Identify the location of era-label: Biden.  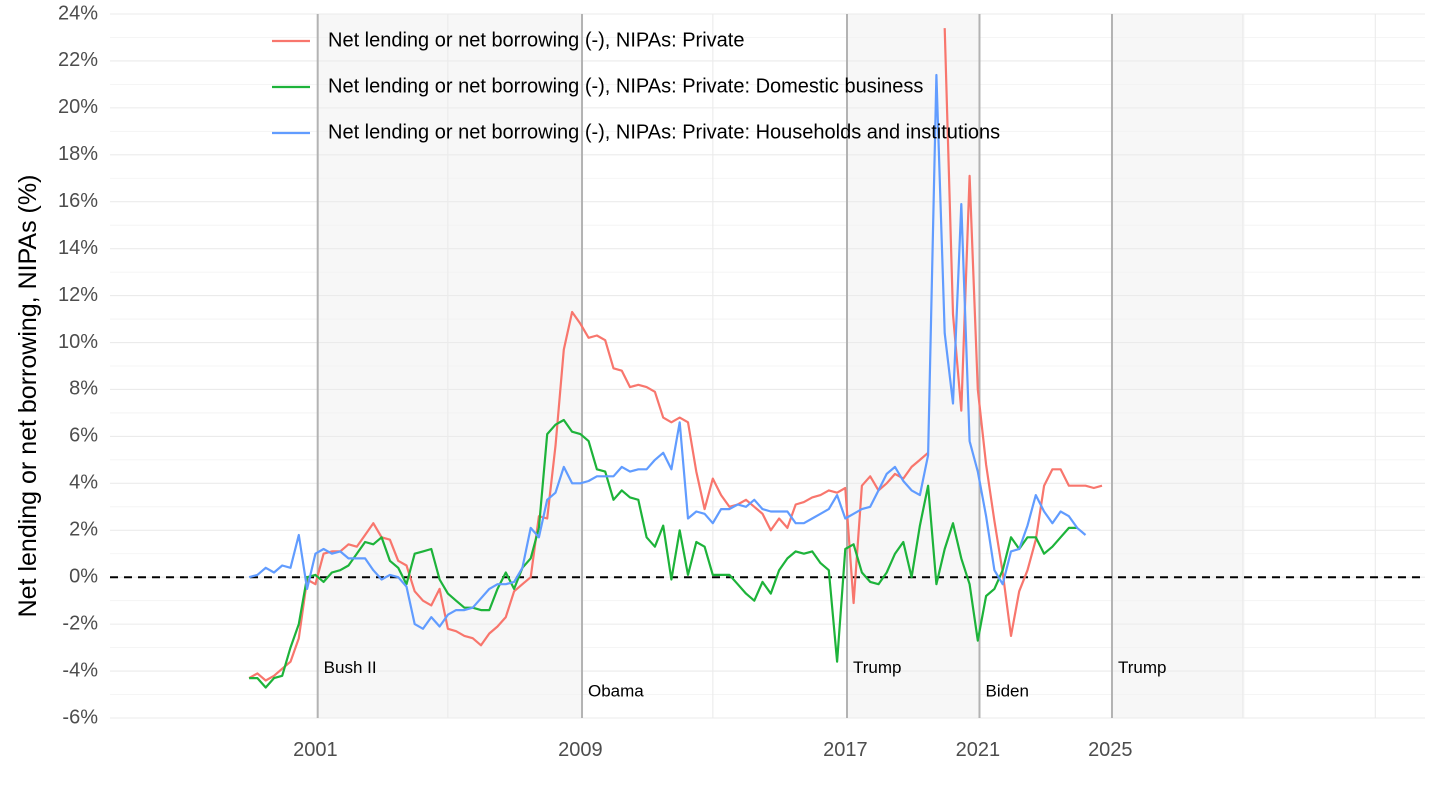
(1006, 691).